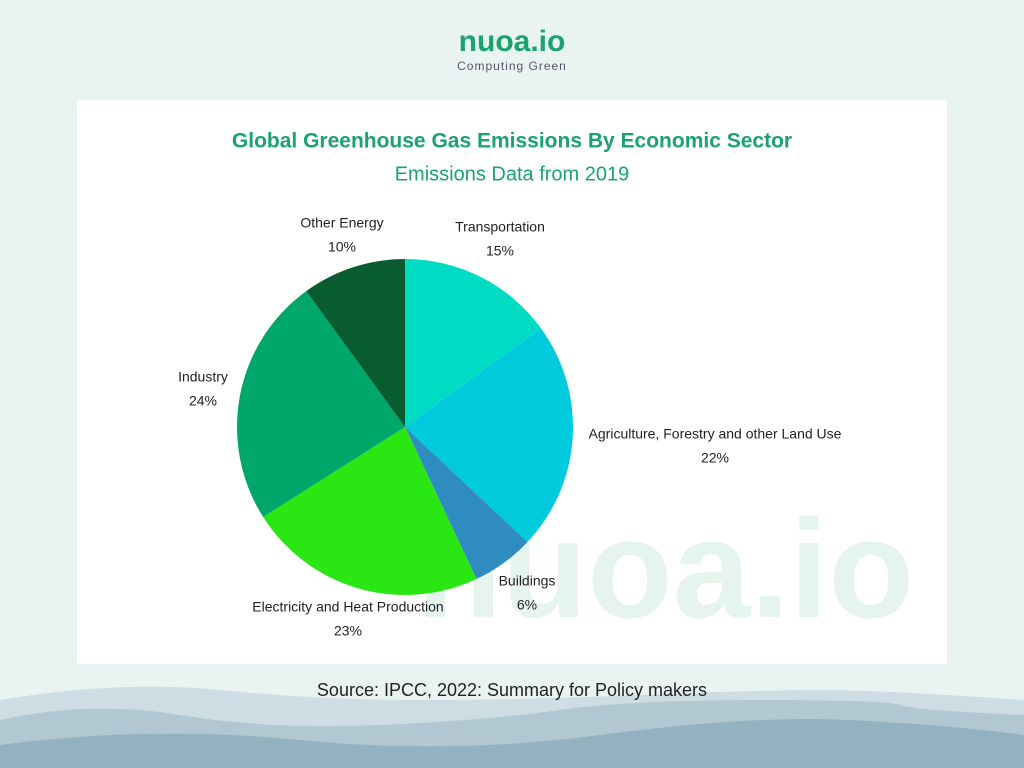 This screenshot has width=1024, height=768. I want to click on pie, so click(405, 427).